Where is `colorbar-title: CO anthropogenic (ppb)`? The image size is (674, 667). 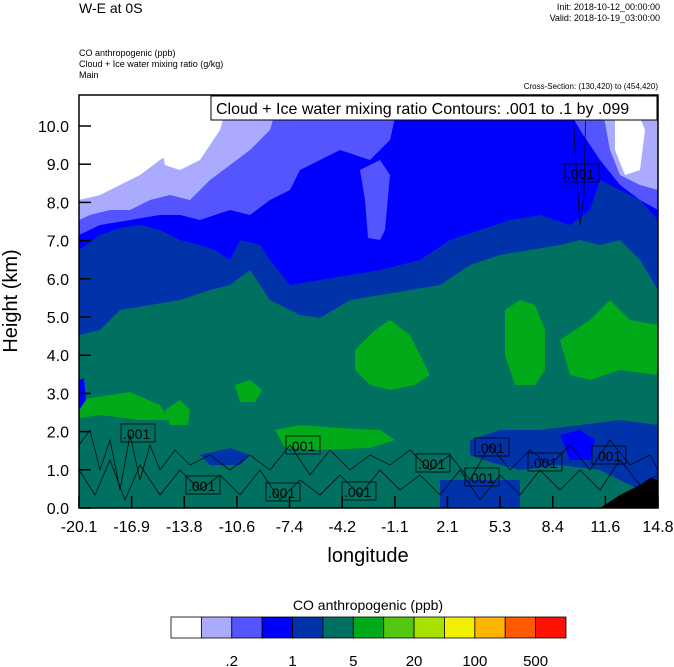 colorbar-title: CO anthropogenic (ppb) is located at coordinates (368, 605).